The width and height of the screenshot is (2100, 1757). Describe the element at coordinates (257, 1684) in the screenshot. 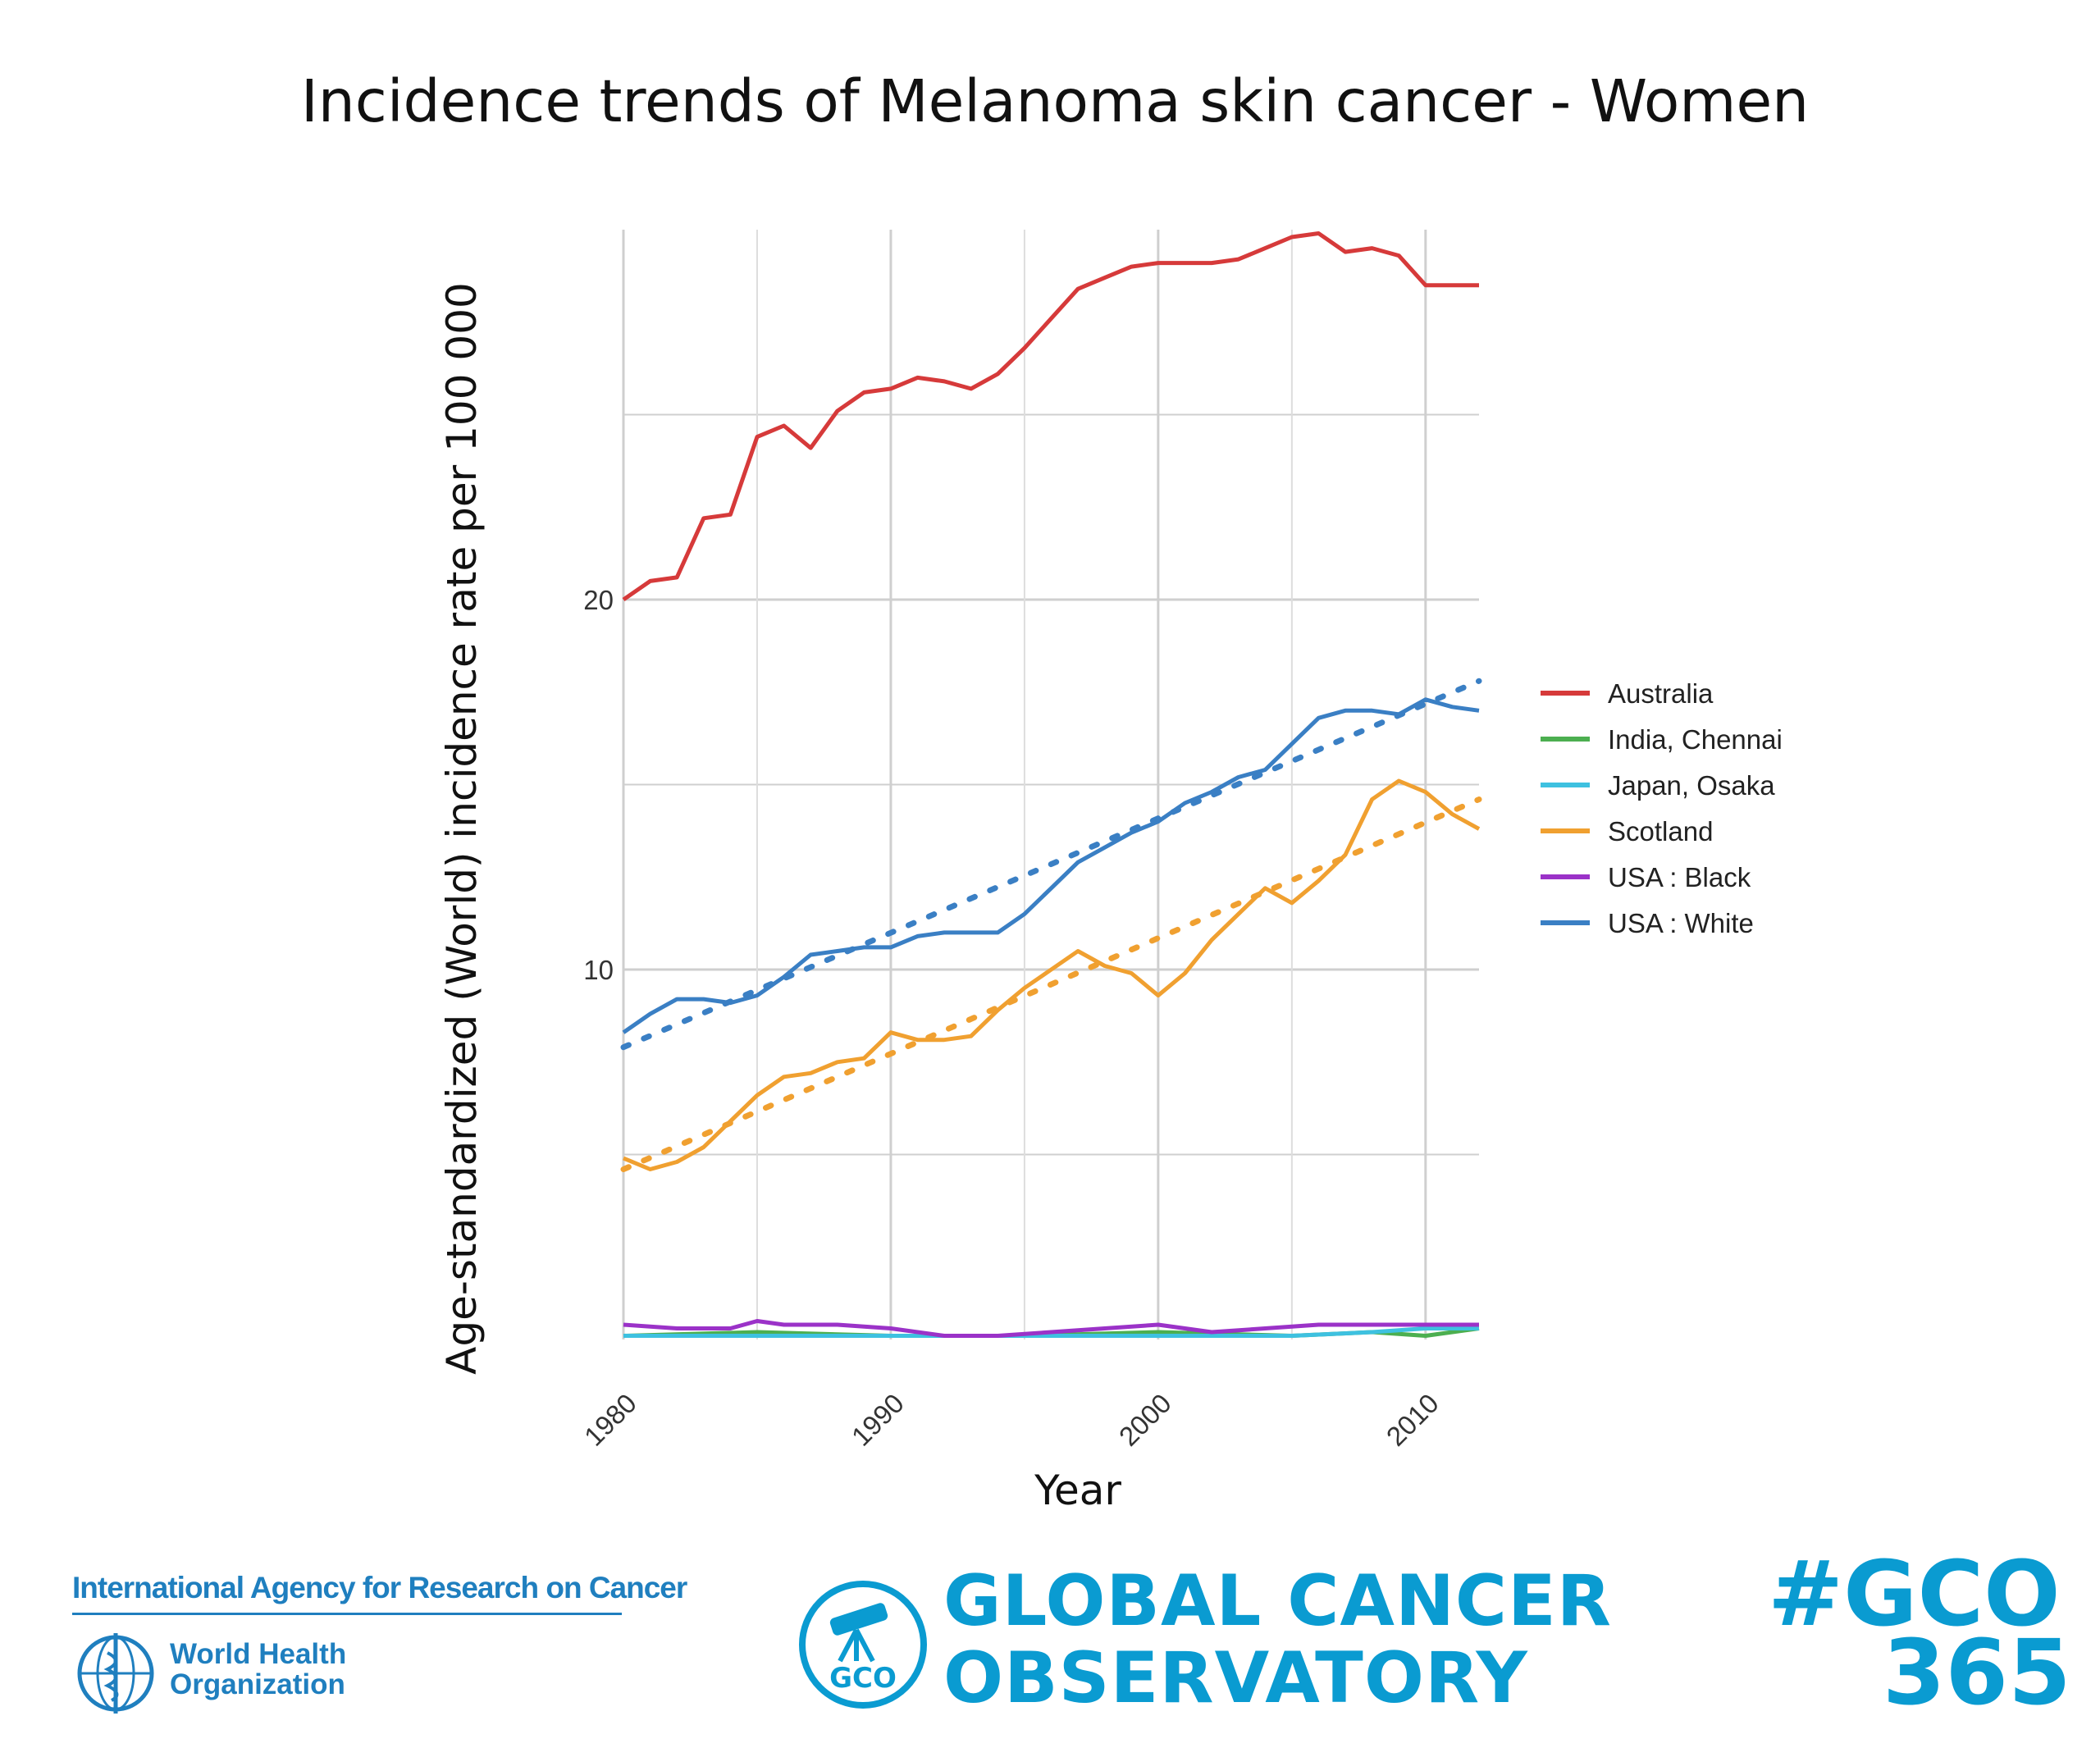

I see `who-line-2: Organization` at that location.